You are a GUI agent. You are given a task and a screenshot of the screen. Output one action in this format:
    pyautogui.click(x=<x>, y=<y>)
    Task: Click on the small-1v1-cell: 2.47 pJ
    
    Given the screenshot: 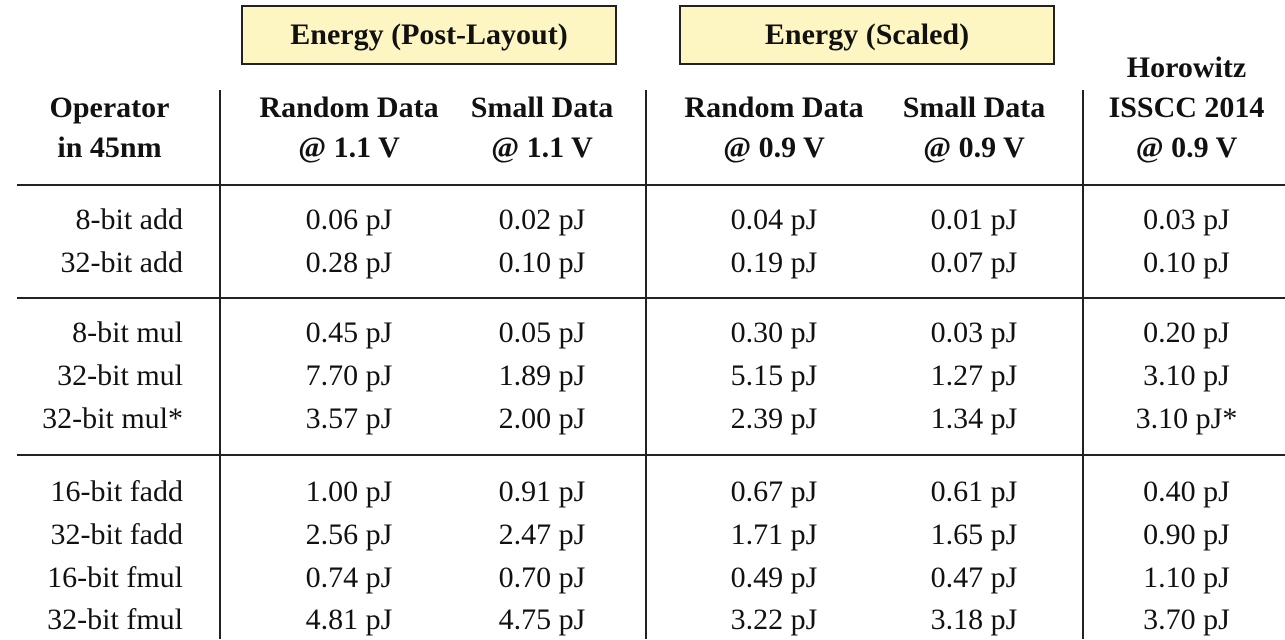 What is the action you would take?
    pyautogui.click(x=542, y=534)
    